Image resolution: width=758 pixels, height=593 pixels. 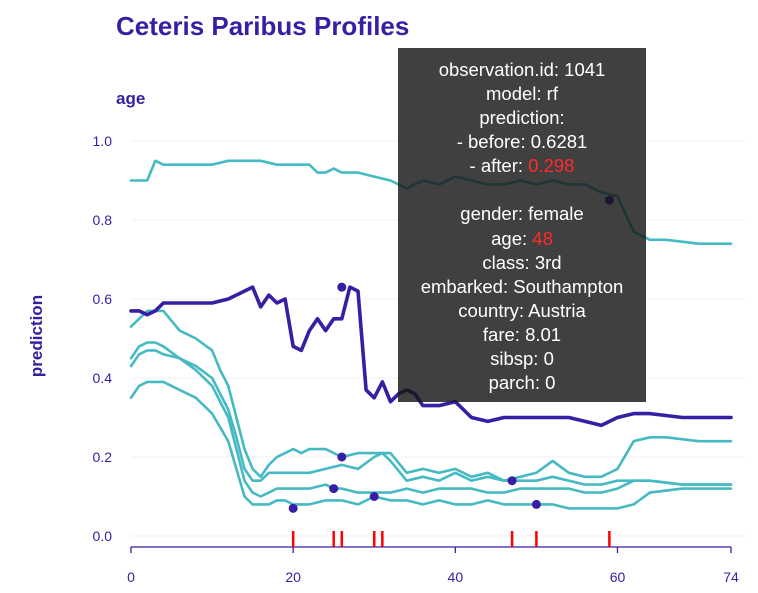 I want to click on y-tick-label: 0.6, so click(x=103, y=299).